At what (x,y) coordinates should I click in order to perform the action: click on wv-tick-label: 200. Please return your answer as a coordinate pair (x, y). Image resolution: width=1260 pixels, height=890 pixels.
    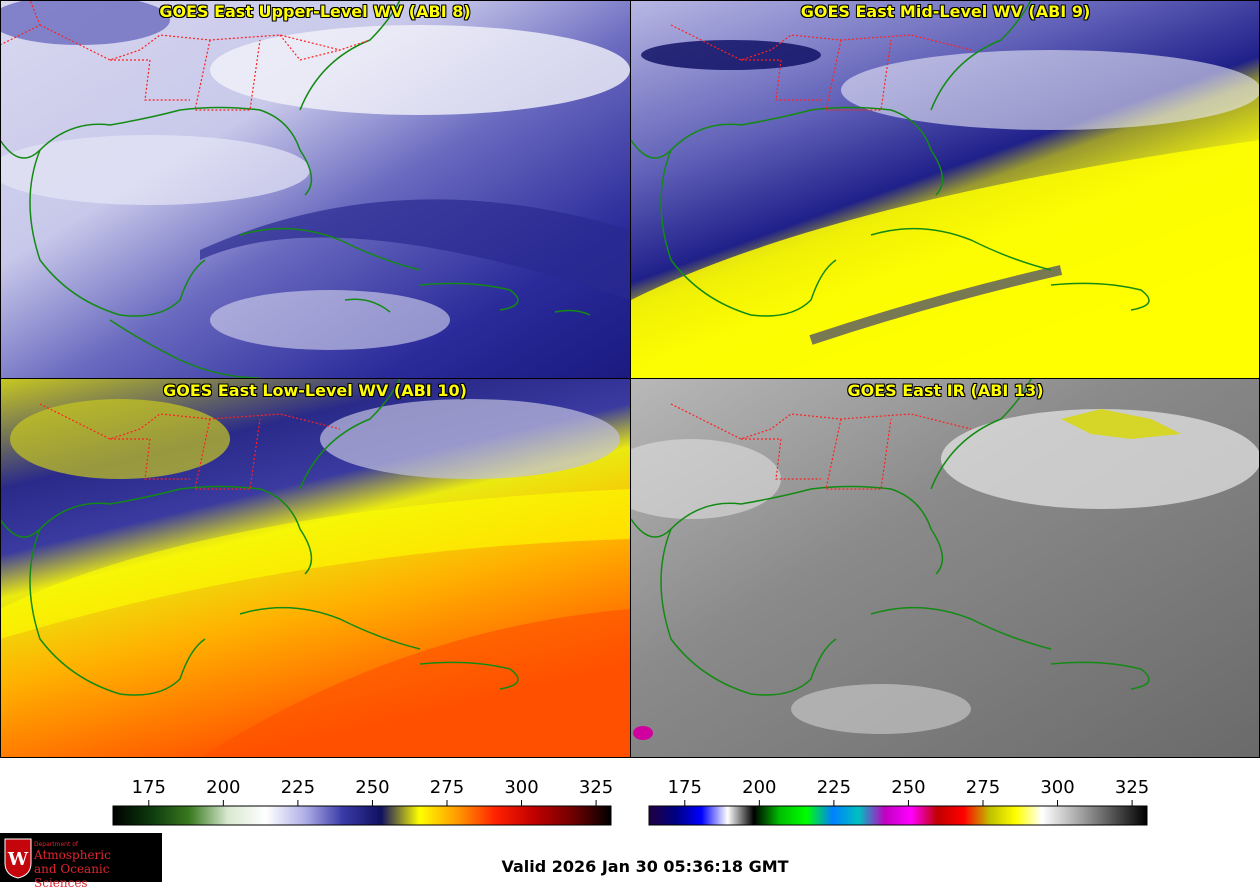
    Looking at the image, I should click on (223, 787).